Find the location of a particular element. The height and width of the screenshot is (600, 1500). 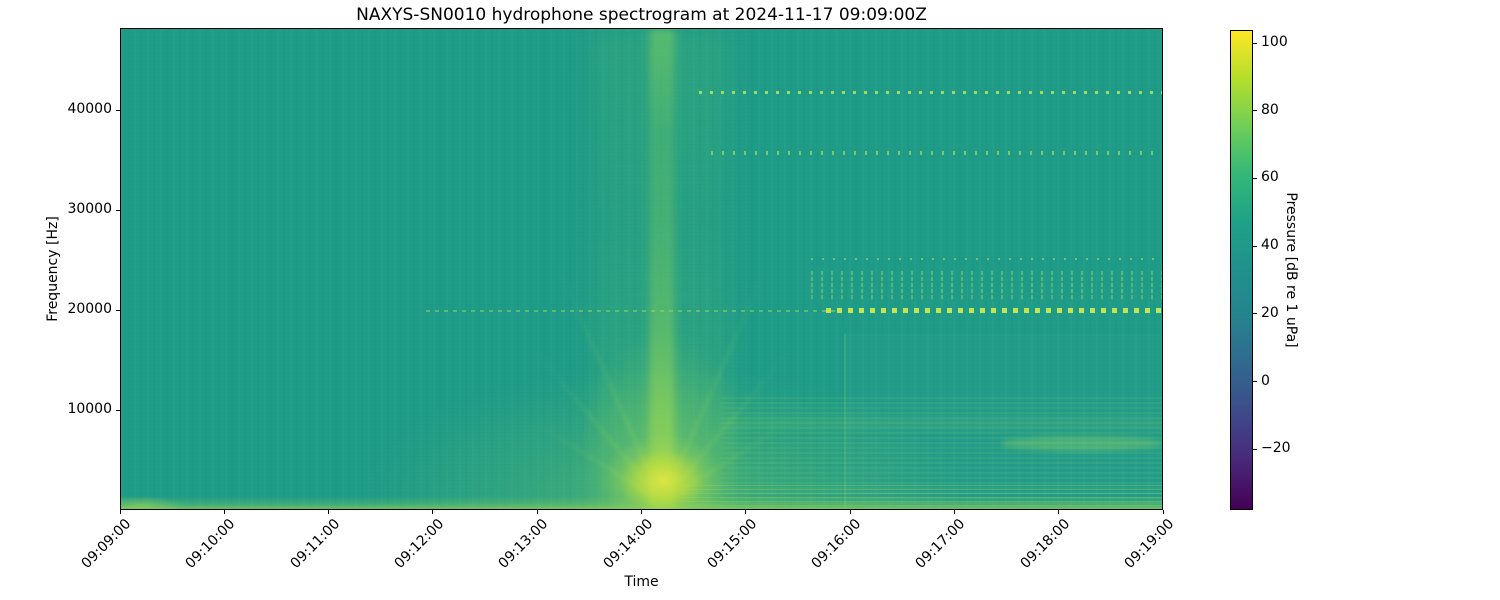

ping-line-35700hz is located at coordinates (936, 153).